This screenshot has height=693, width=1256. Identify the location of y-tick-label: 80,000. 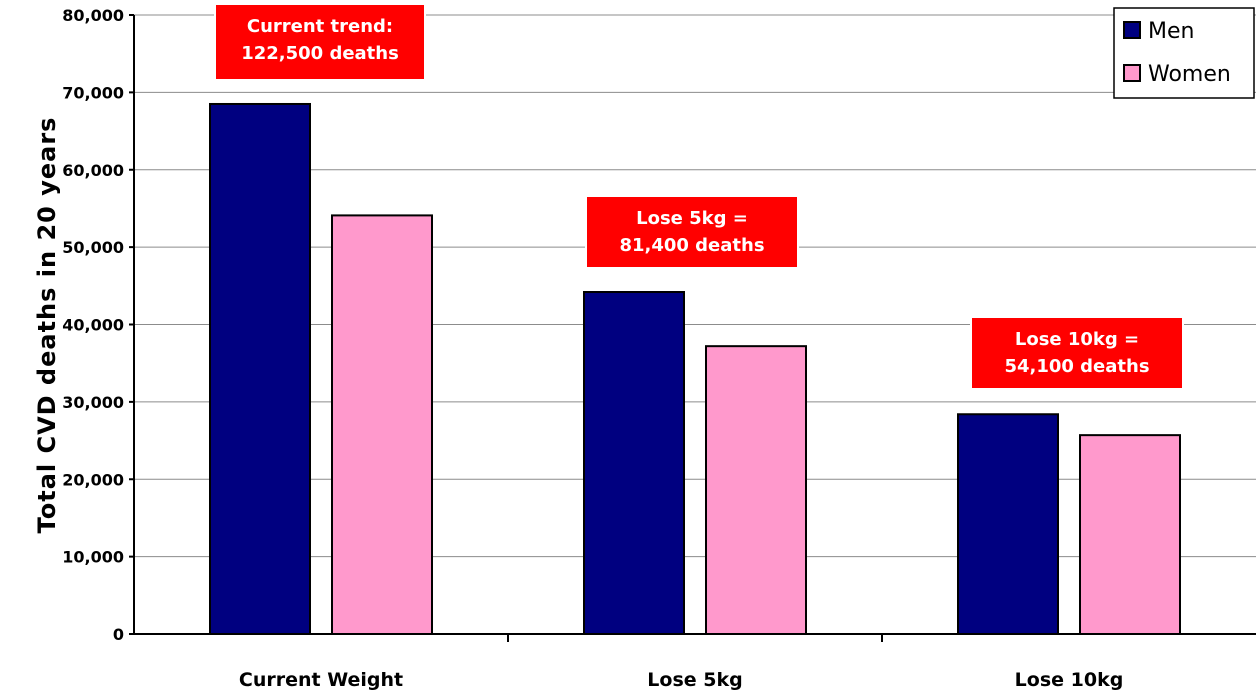
(93, 15).